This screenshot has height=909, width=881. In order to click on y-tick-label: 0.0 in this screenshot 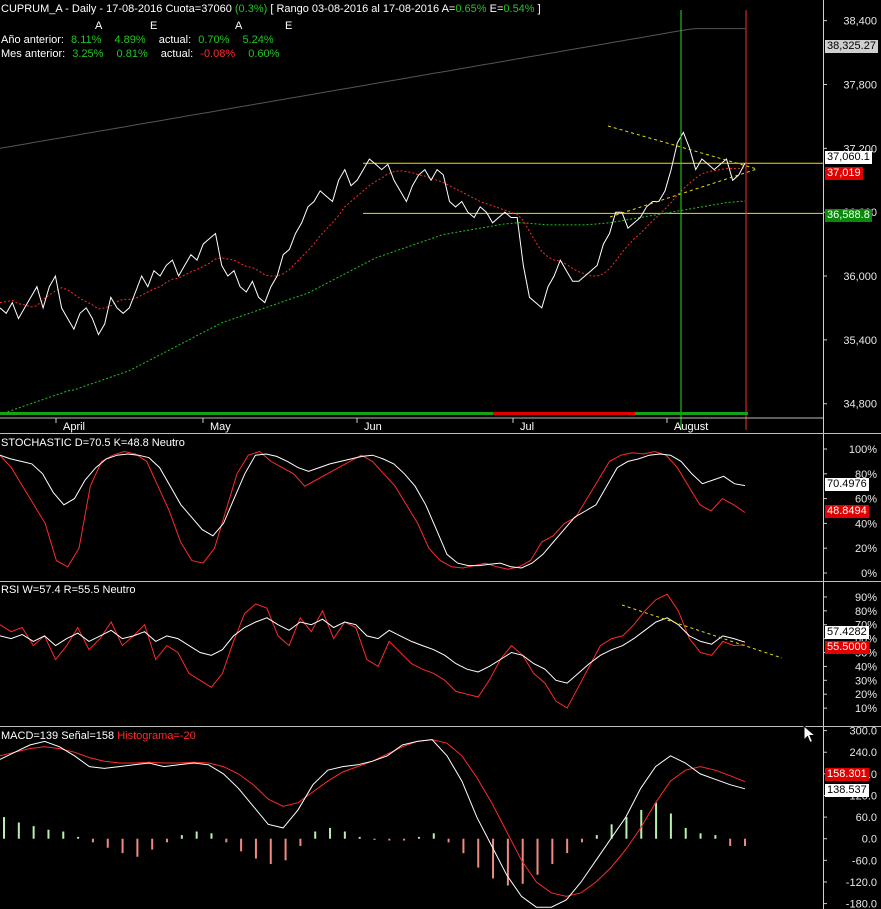, I will do `click(869, 840)`.